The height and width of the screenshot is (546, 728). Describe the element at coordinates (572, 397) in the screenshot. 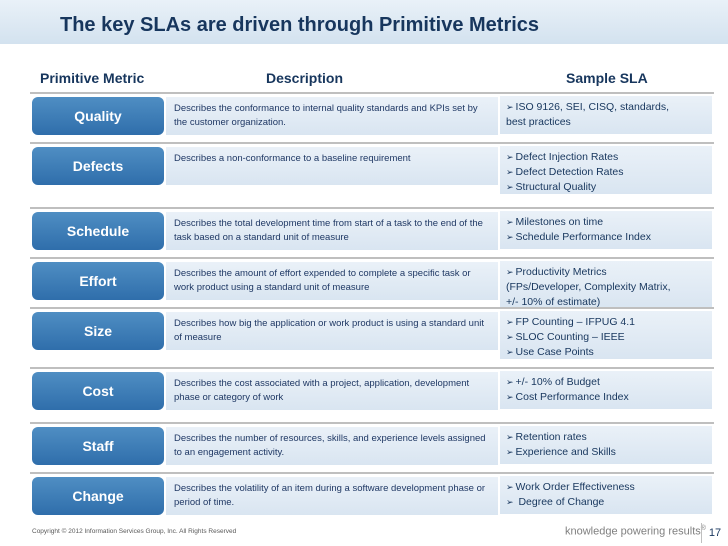

I see `sla-item-text: Cost Performance Index` at that location.